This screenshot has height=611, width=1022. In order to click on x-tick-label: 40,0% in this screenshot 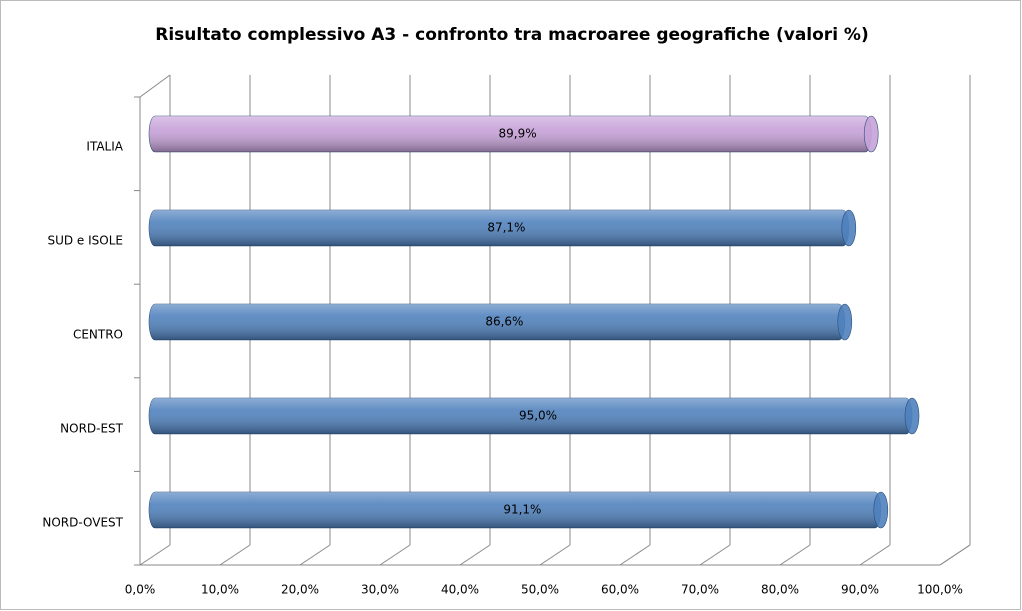, I will do `click(460, 590)`.